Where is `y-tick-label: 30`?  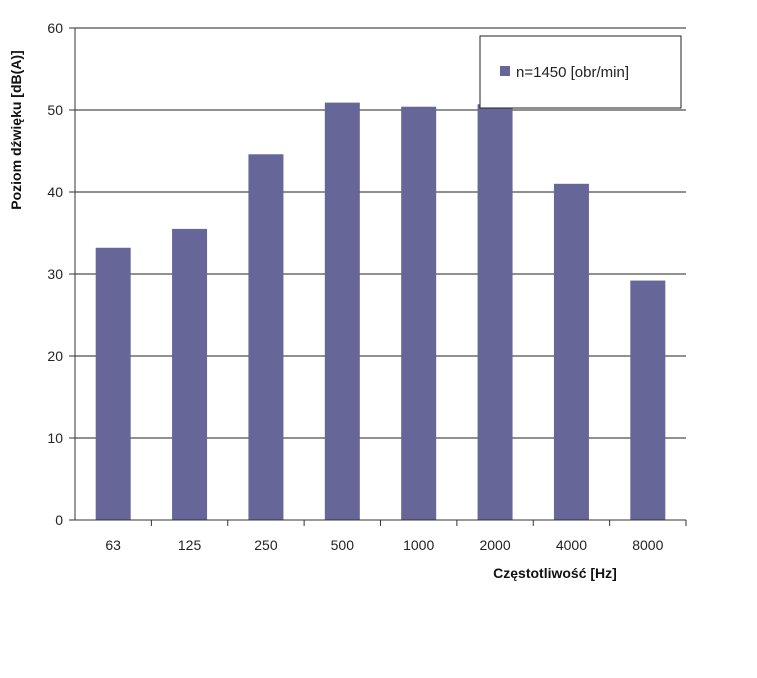
y-tick-label: 30 is located at coordinates (55, 274).